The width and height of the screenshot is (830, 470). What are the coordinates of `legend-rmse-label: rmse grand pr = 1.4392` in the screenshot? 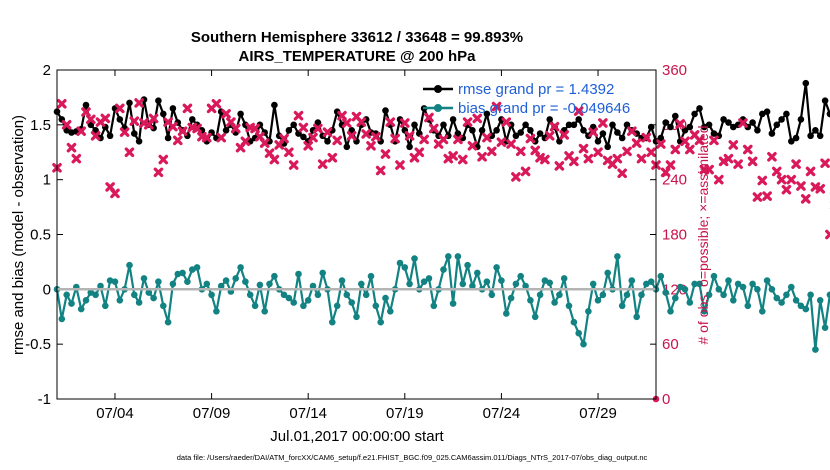 It's located at (536, 89).